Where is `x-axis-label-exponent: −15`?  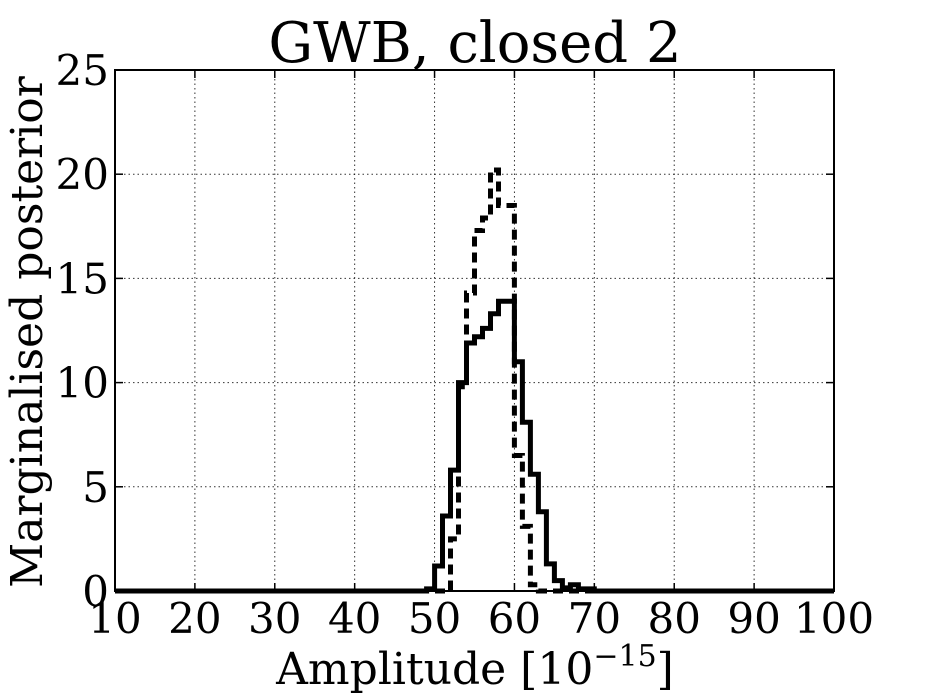 x-axis-label-exponent: −15 is located at coordinates (624, 656).